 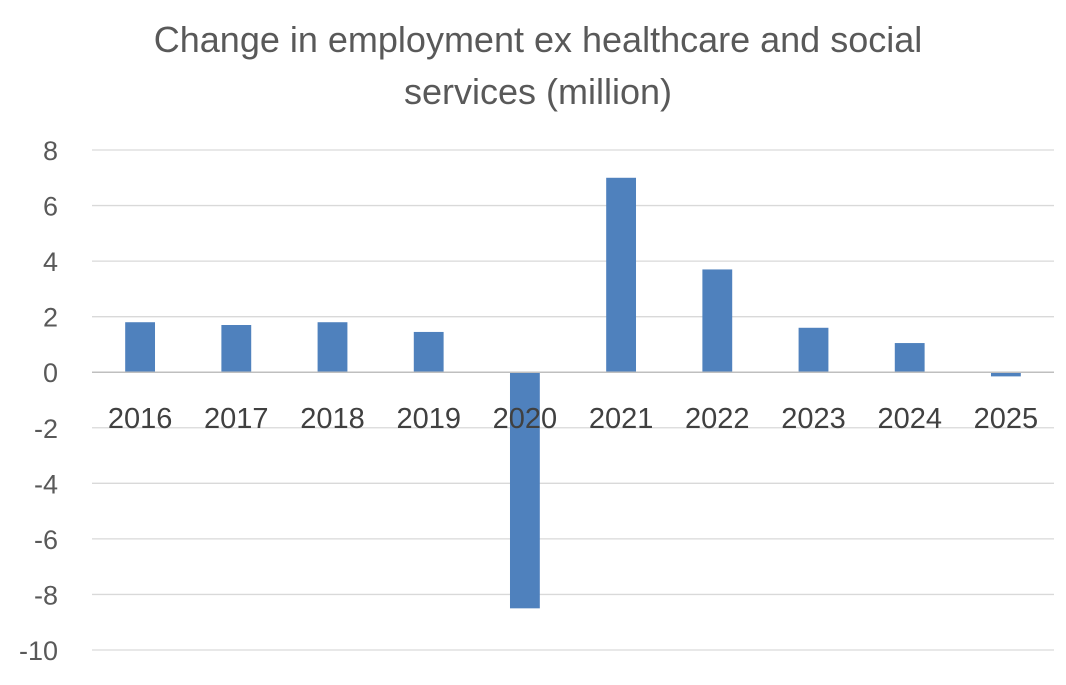 I want to click on y-tick-label: 4, so click(x=50, y=262).